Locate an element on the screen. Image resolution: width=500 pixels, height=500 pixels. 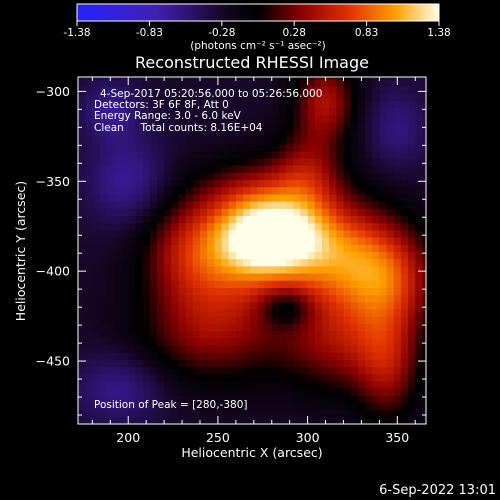
y-axis-label: Heliocentric Y (arcsec) is located at coordinates (20, 251).